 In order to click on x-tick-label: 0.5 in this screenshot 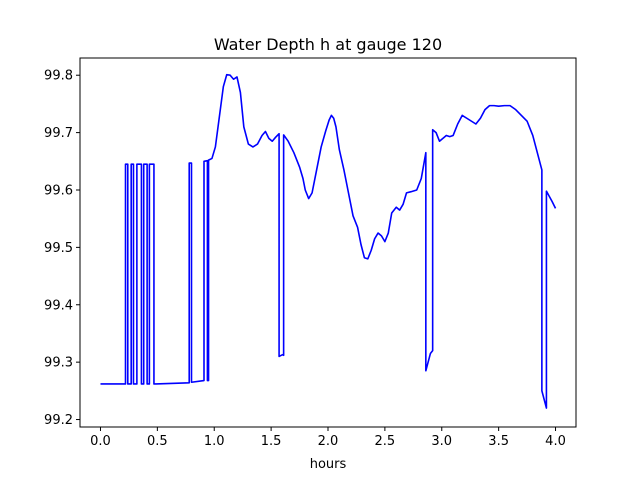, I will do `click(157, 441)`.